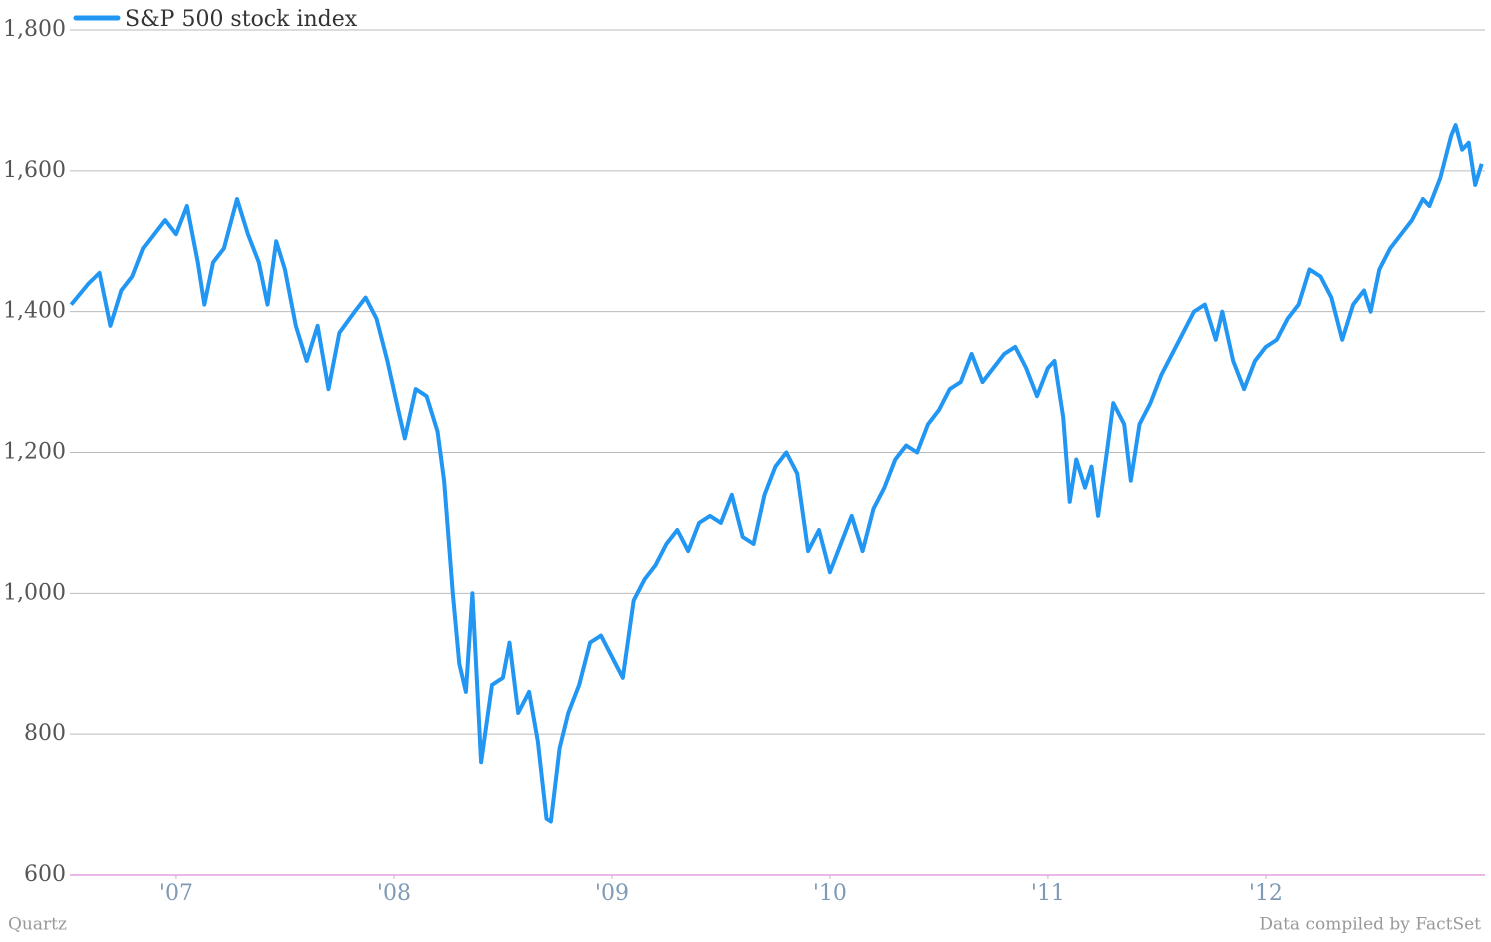 The width and height of the screenshot is (1491, 942). What do you see at coordinates (1266, 893) in the screenshot?
I see `x-tick-label: '12` at bounding box center [1266, 893].